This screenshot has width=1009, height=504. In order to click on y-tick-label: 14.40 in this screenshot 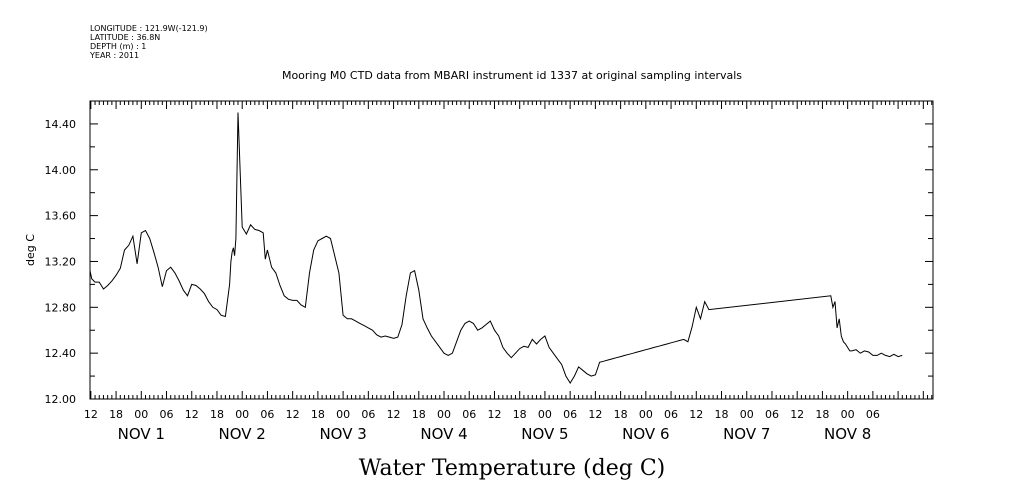, I will do `click(61, 124)`.